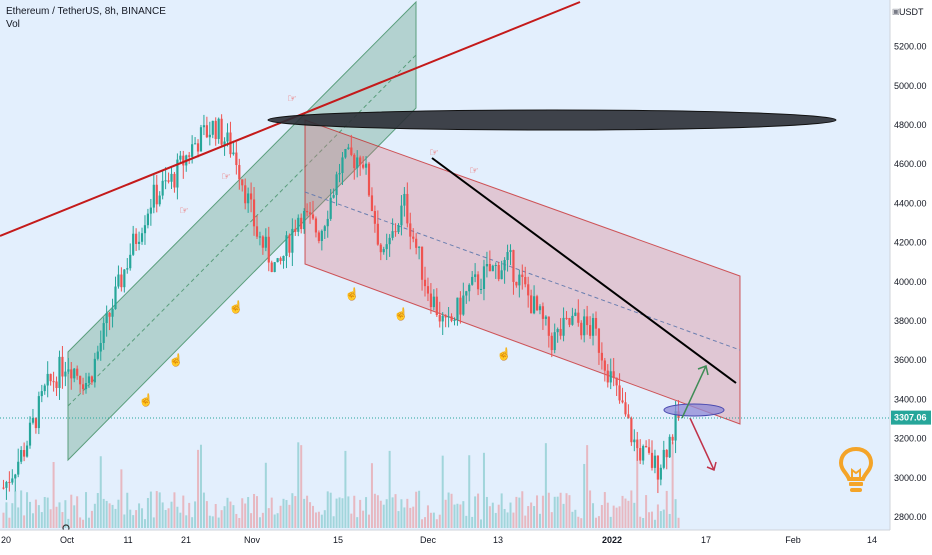 Image resolution: width=932 pixels, height=555 pixels. Describe the element at coordinates (252, 540) in the screenshot. I see `time-tick-label: Nov` at that location.